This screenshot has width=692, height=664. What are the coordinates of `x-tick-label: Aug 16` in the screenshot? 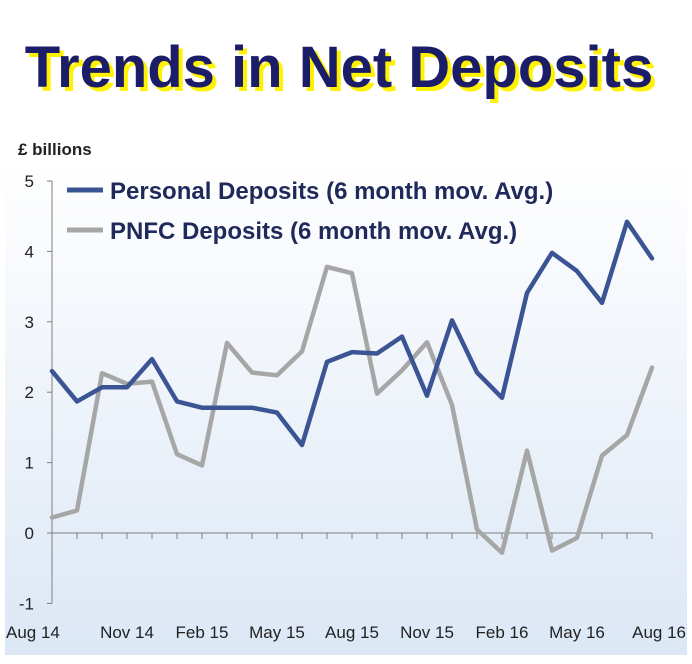 It's located at (659, 632).